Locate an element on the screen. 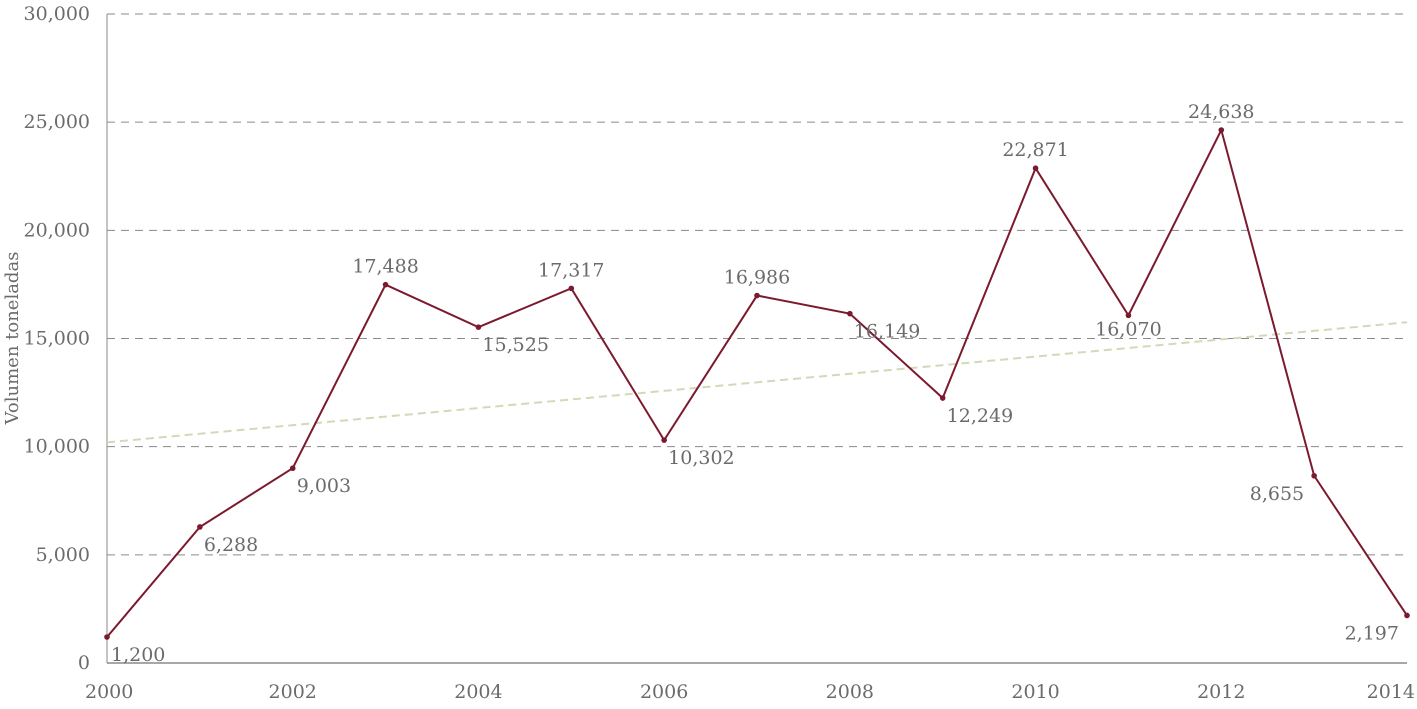  x-tick-label: 2014 is located at coordinates (1391, 692).